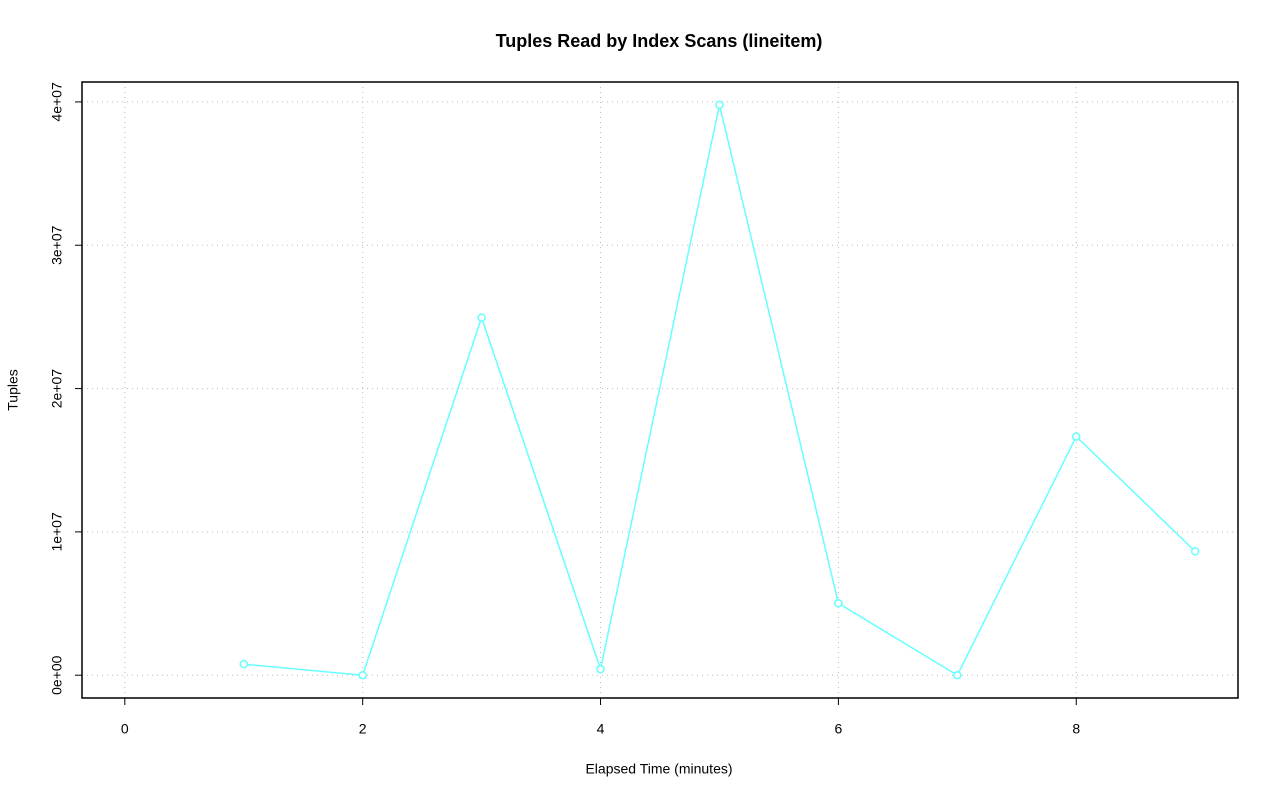  I want to click on x-tick-label: 0, so click(125, 729).